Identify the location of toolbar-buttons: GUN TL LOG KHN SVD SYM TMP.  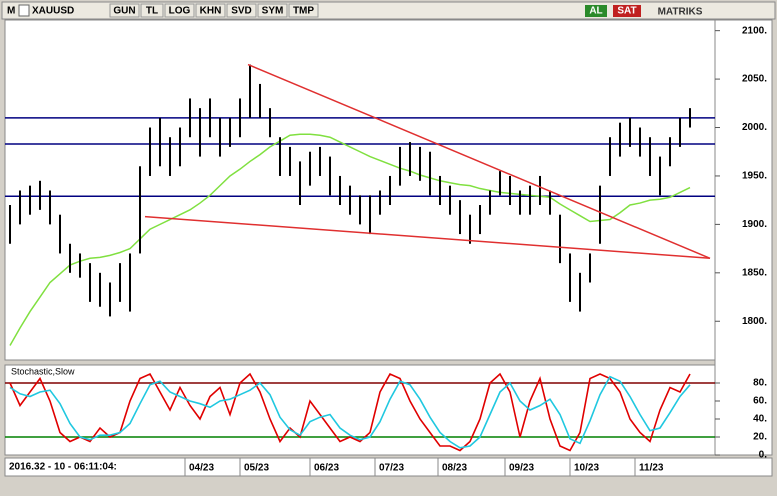
(214, 10).